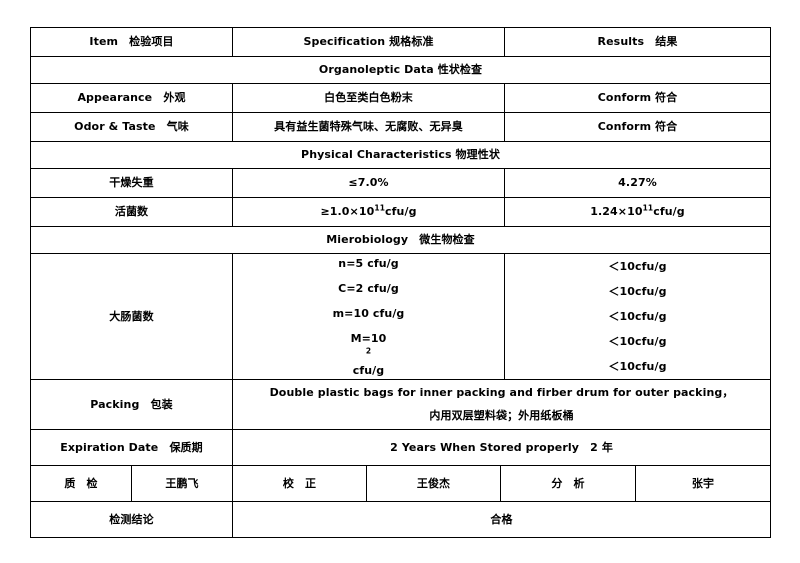 The image size is (800, 563). I want to click on result-viable-exponent: 11, so click(648, 208).